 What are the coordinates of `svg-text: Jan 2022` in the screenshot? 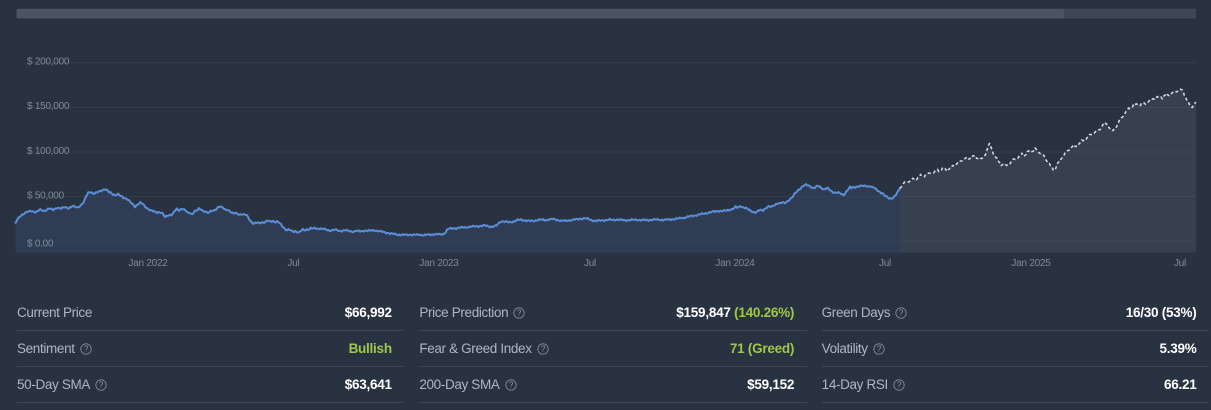 It's located at (148, 263).